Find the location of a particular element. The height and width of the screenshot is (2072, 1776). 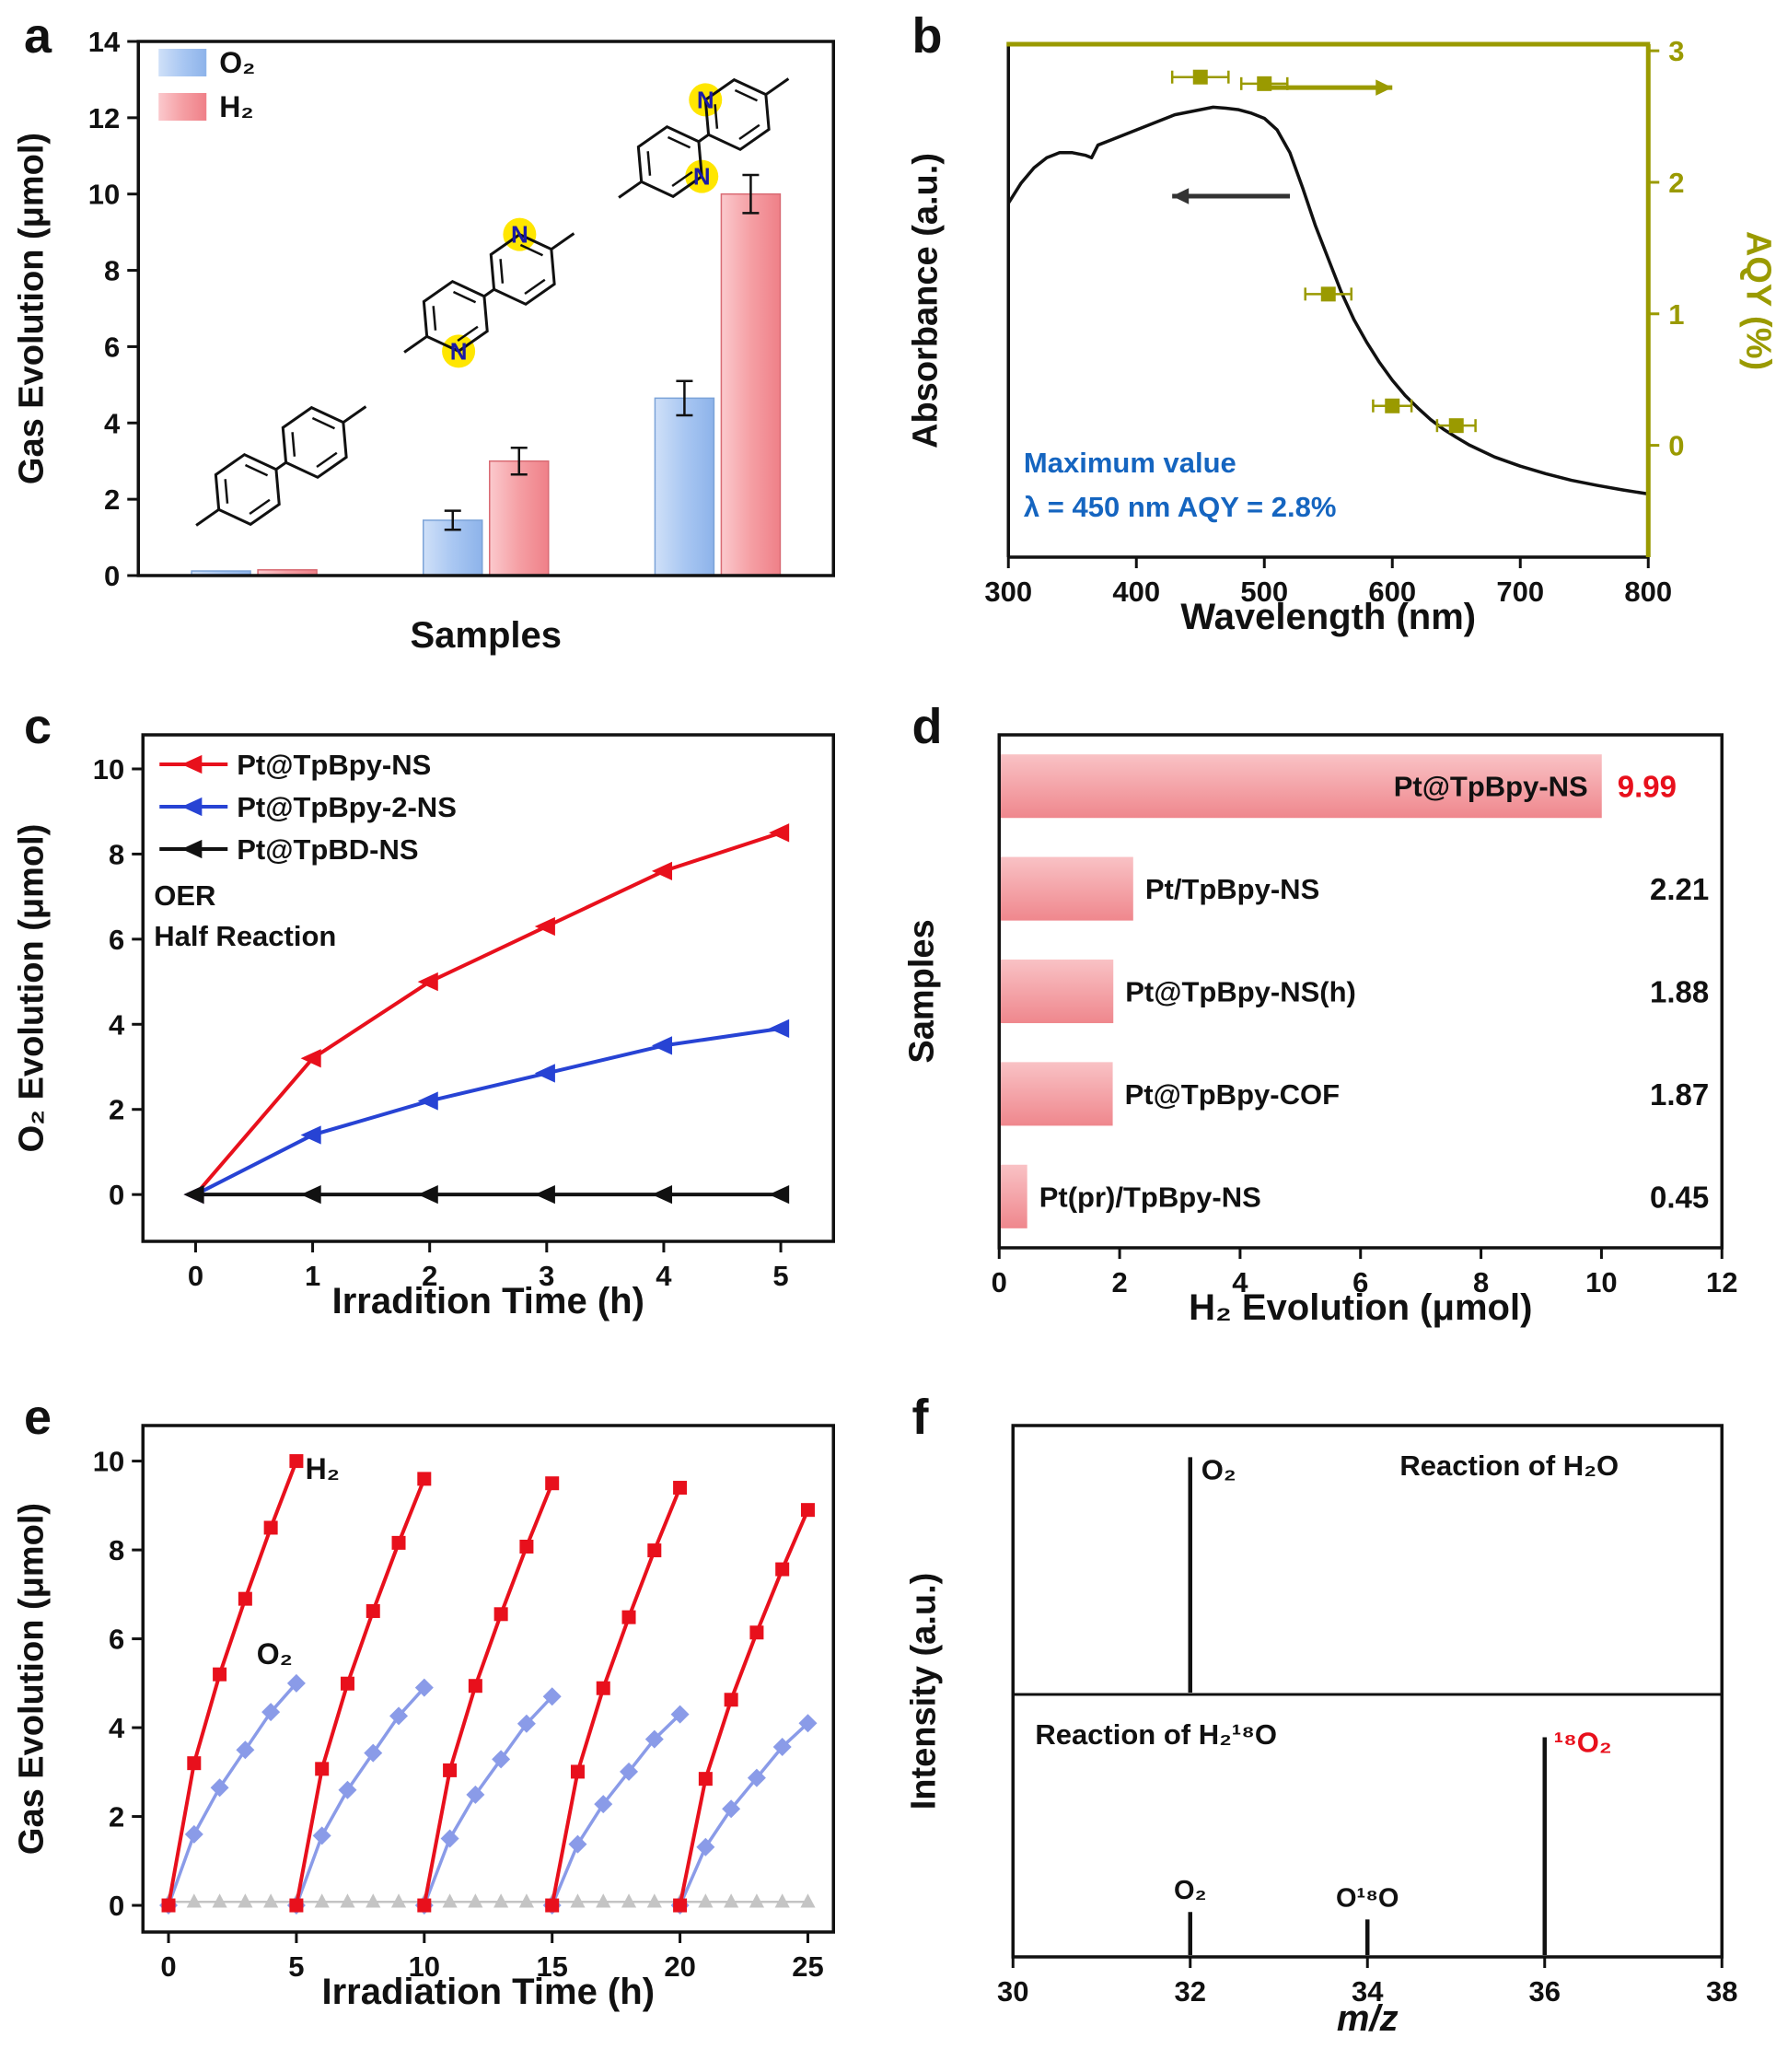

svg-text: Absorbance (a.u.) is located at coordinates (926, 300).